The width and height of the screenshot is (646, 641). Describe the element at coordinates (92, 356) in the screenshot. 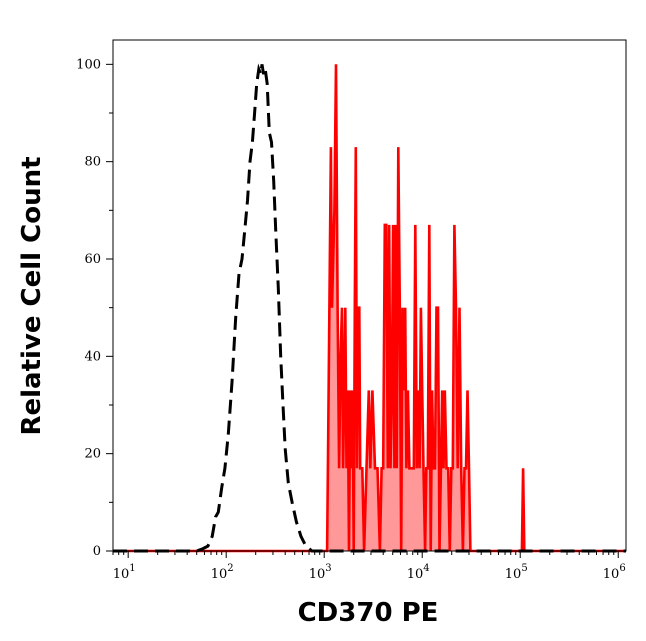

I see `y-tick-label: 40` at that location.